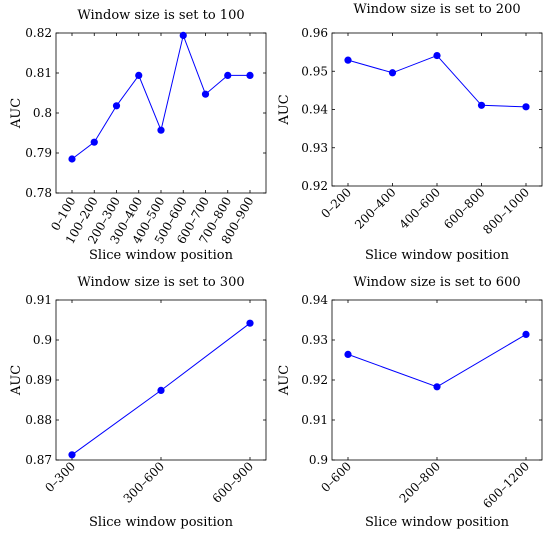 This screenshot has width=550, height=537. I want to click on y-tick-label: 0.82, so click(38, 33).